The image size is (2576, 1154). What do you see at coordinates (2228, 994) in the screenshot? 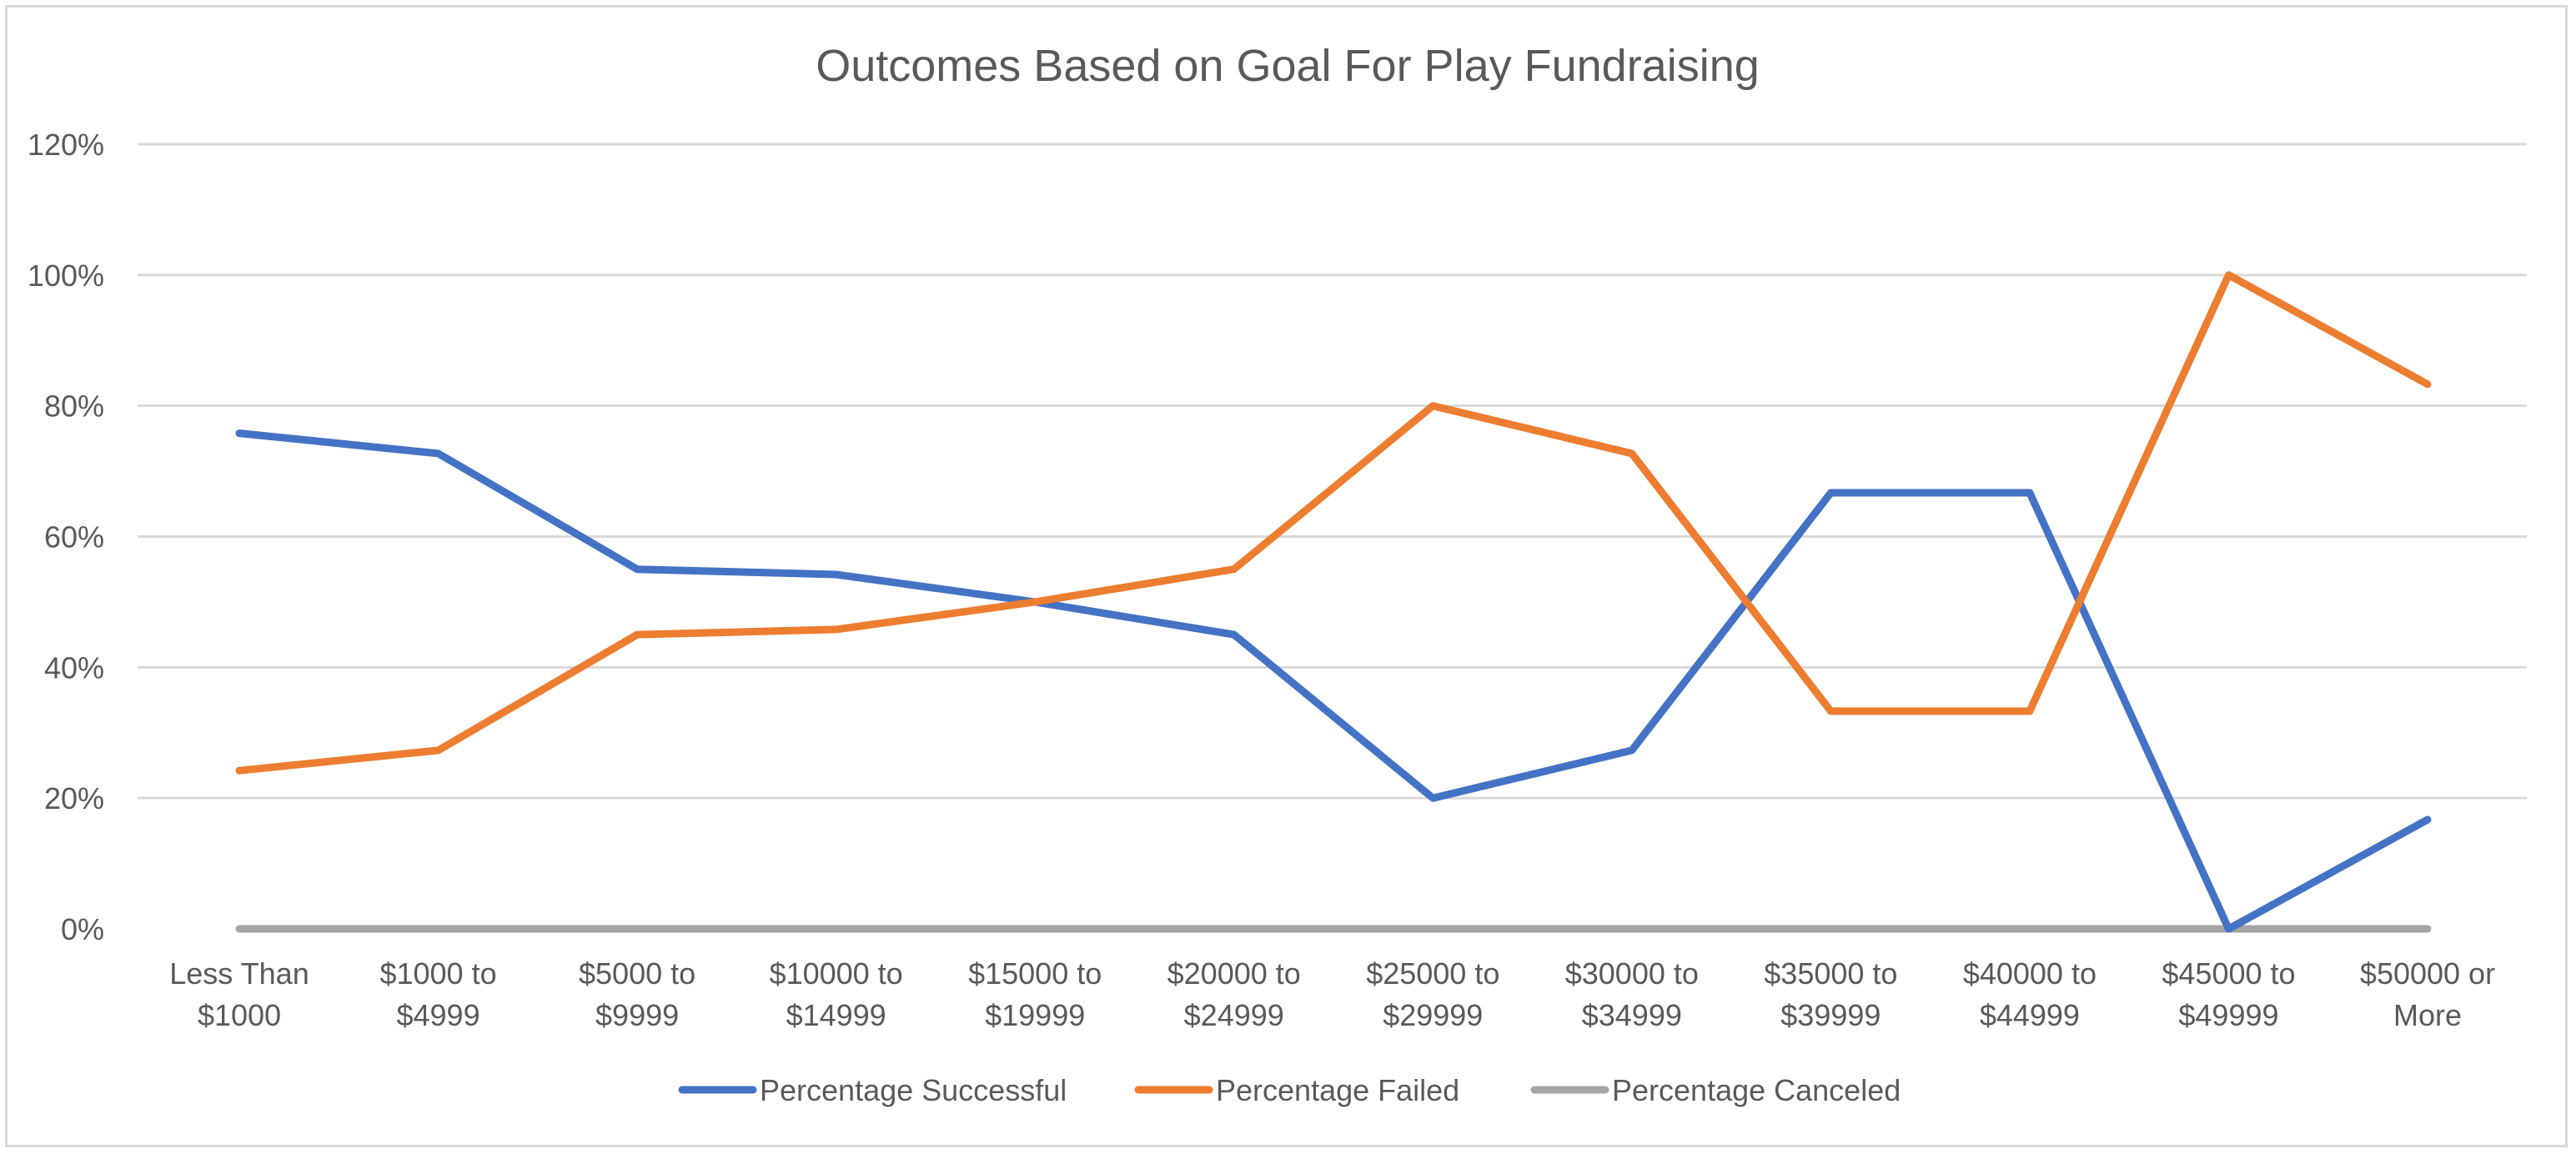
I see `x-tick-label: $45000 to $49999` at bounding box center [2228, 994].